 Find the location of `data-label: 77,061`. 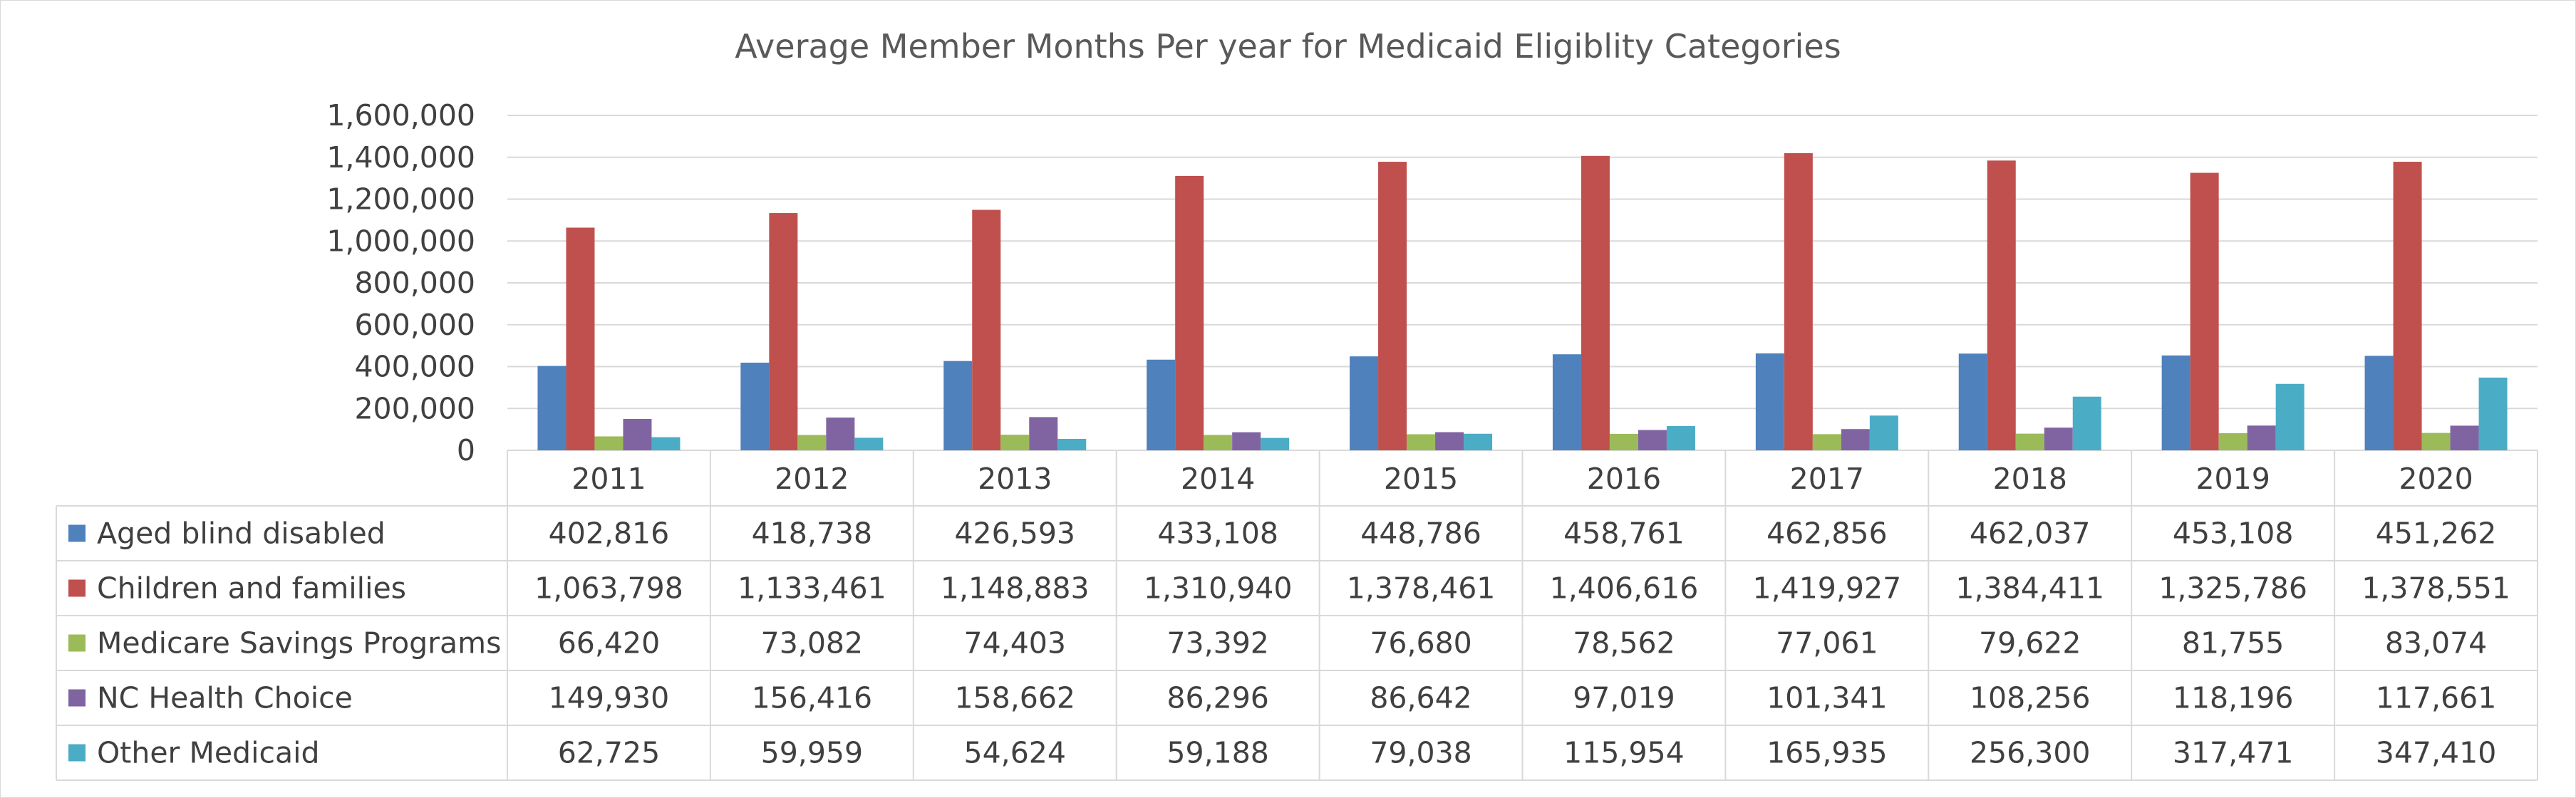

data-label: 77,061 is located at coordinates (1827, 643).